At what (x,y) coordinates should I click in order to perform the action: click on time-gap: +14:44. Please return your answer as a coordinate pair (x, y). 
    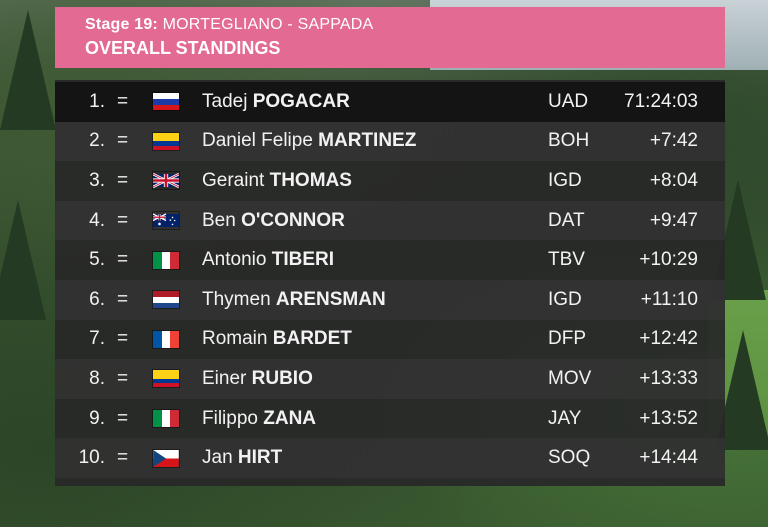
    Looking at the image, I should click on (668, 458).